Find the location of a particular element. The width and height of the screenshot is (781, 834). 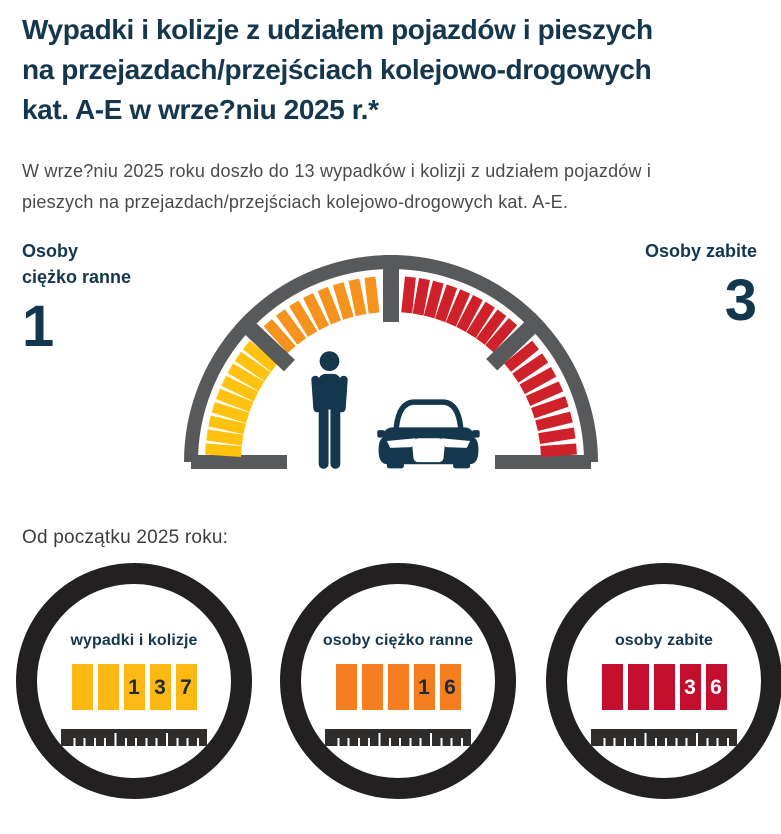

counter-digit: 7 is located at coordinates (186, 687).